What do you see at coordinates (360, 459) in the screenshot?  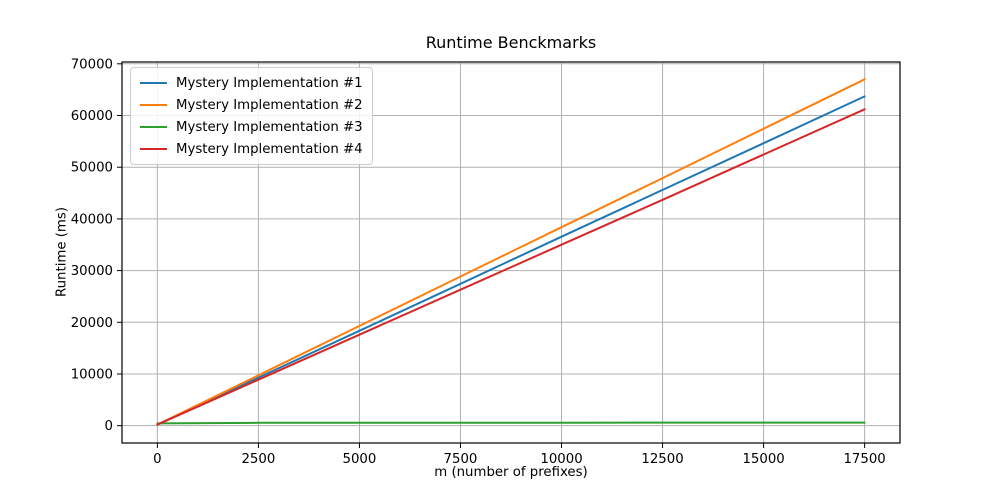 I see `x-tick-label: 5000` at bounding box center [360, 459].